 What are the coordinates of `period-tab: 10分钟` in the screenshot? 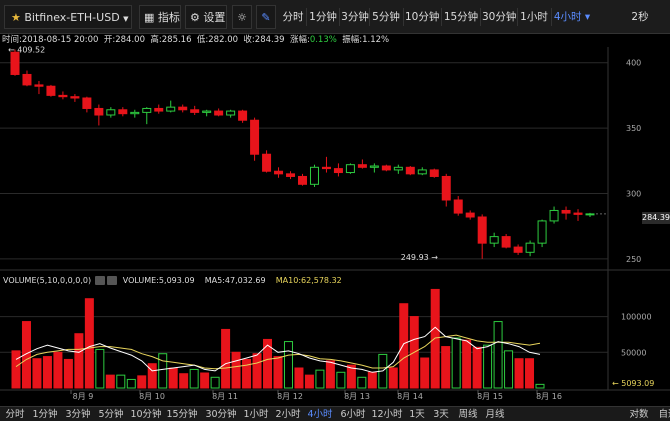 It's located at (146, 414).